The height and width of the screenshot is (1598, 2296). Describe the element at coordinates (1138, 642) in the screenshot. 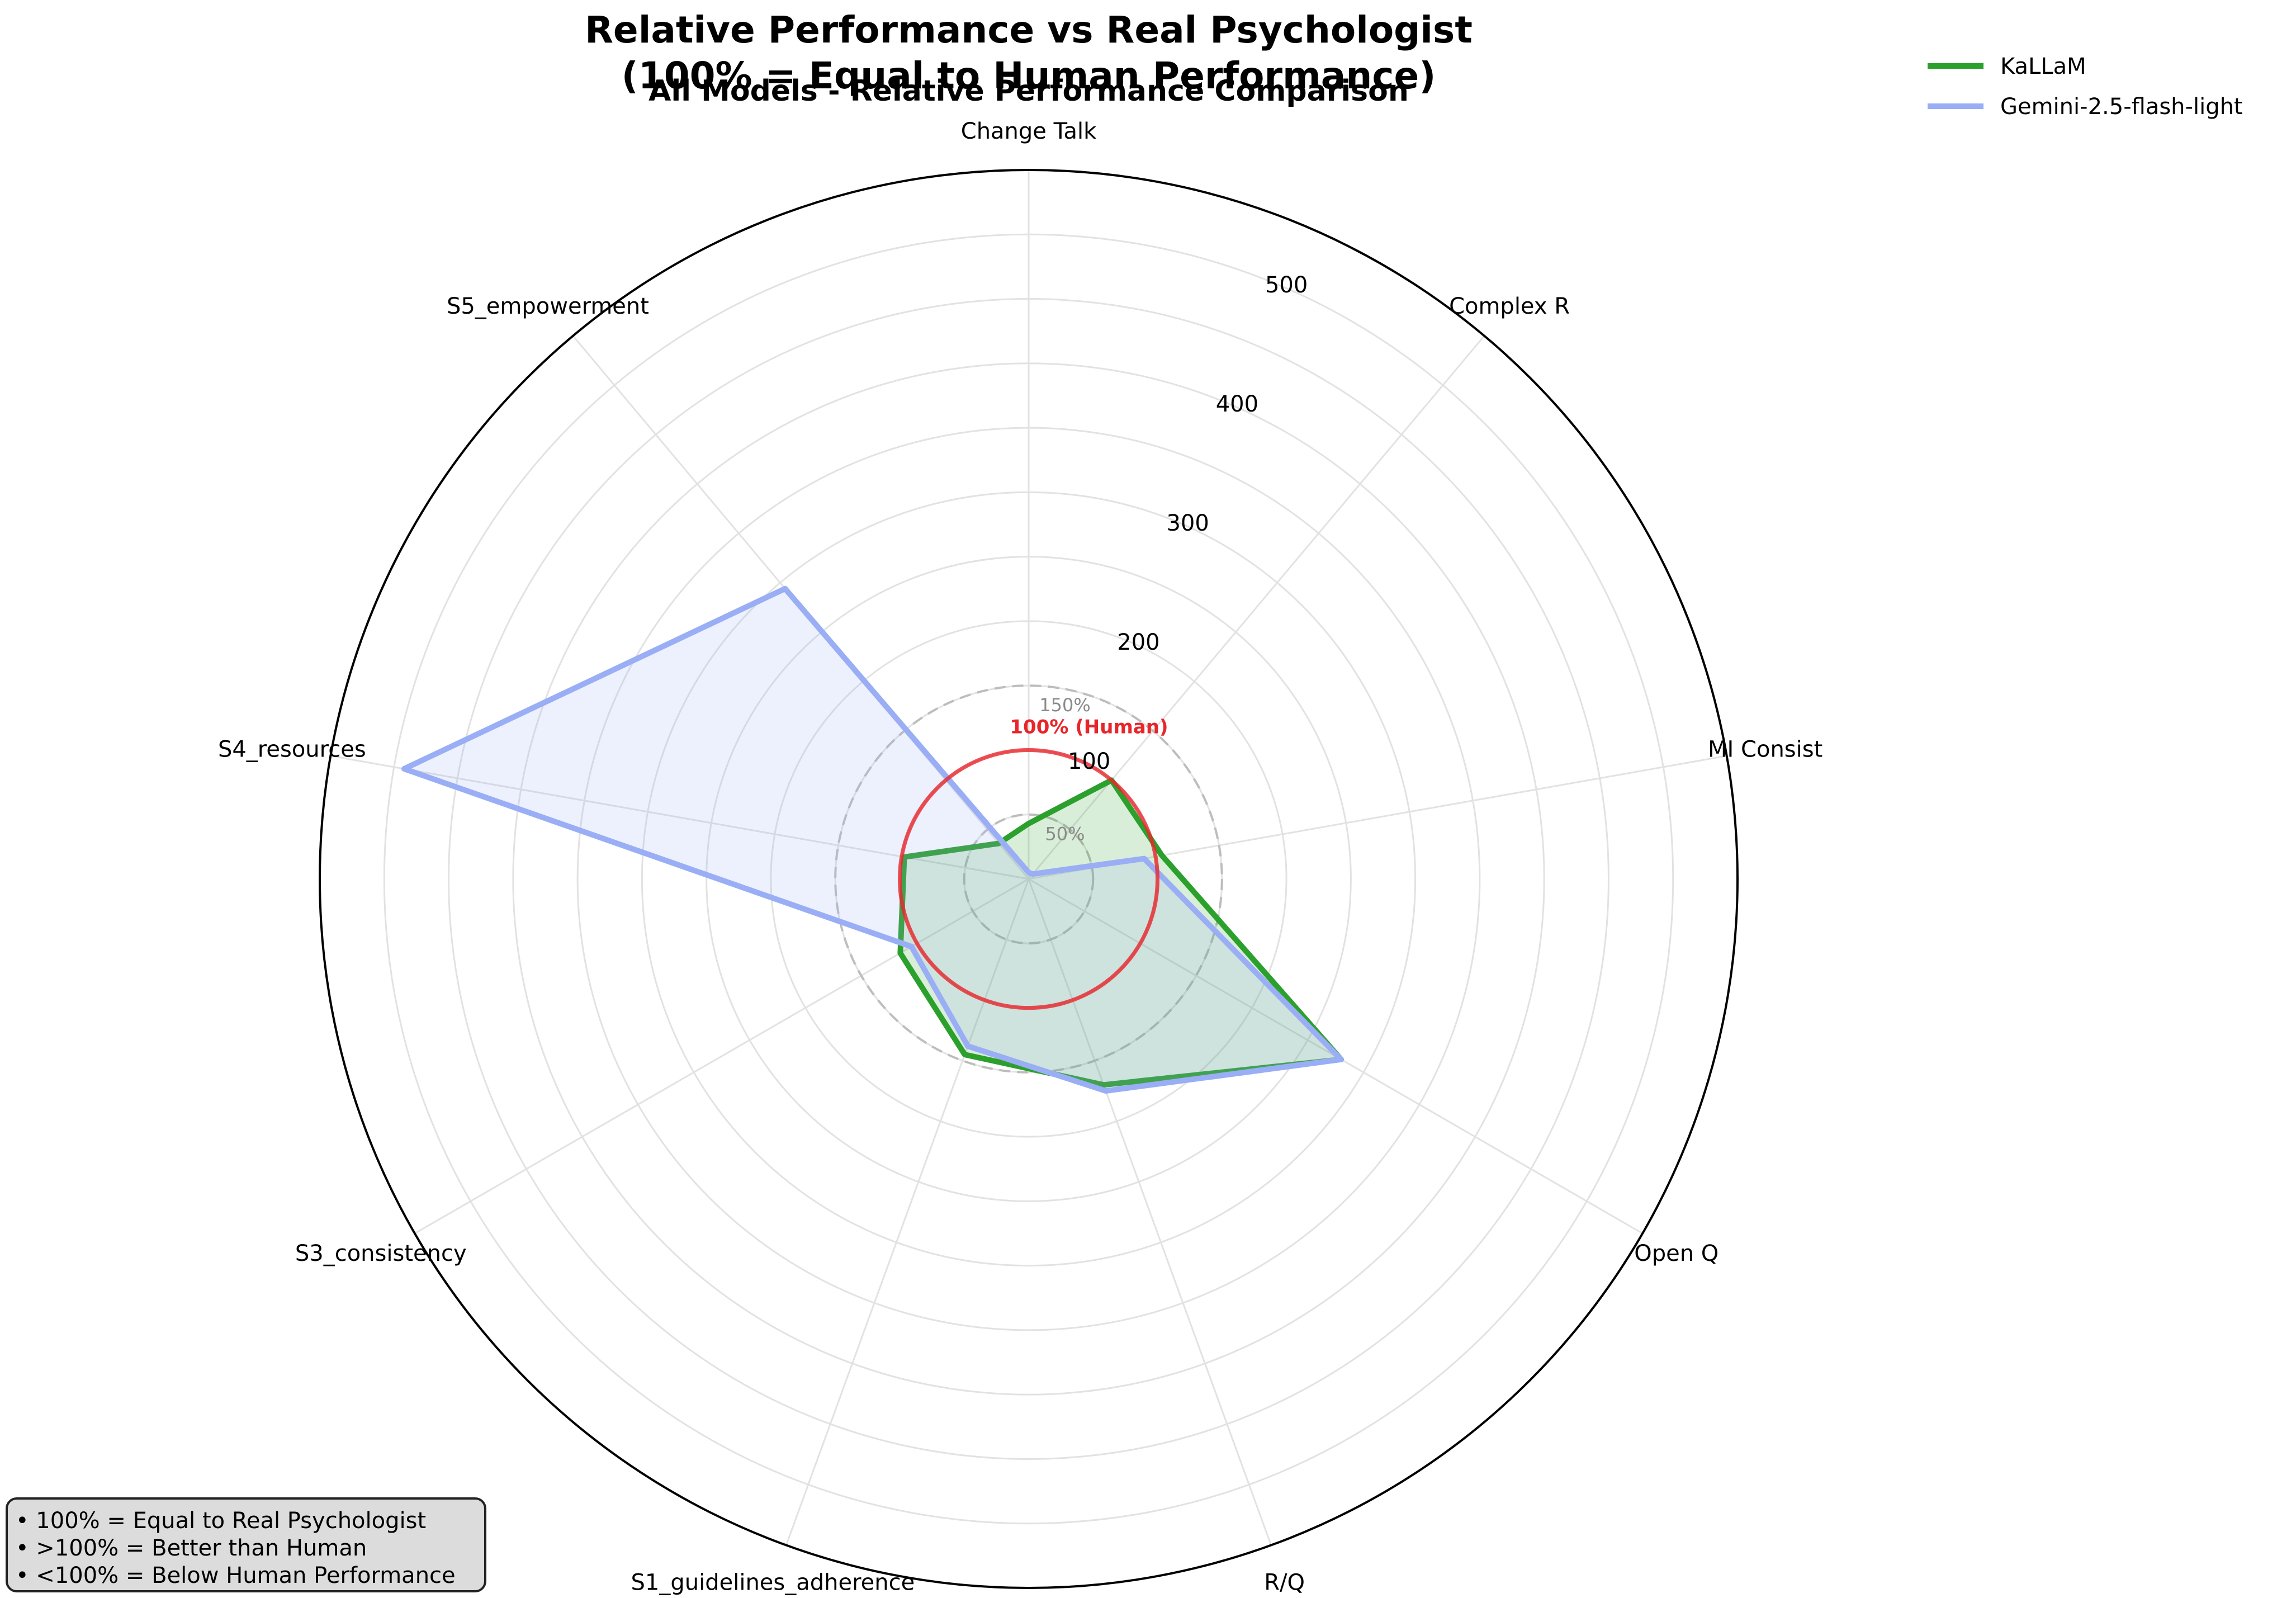

I see `radial-tick-label: 200` at that location.